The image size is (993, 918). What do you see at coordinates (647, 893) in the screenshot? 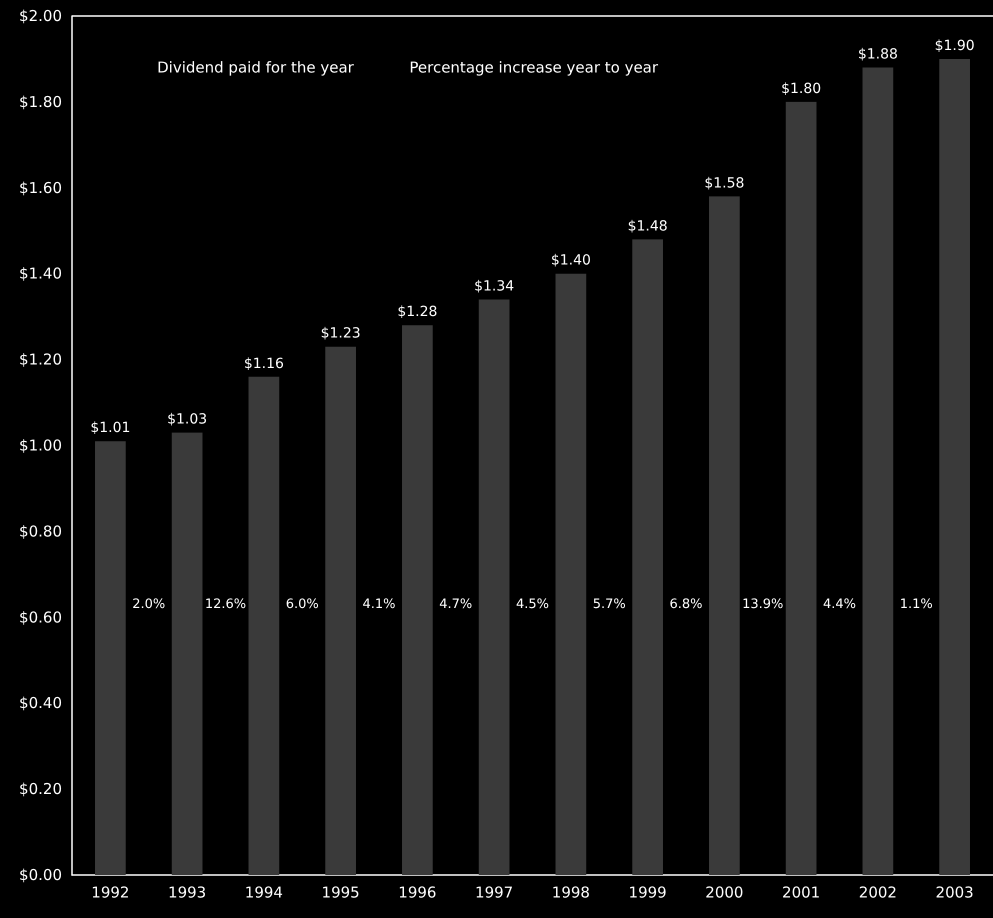
I see `x-tick-label: 1999` at bounding box center [647, 893].